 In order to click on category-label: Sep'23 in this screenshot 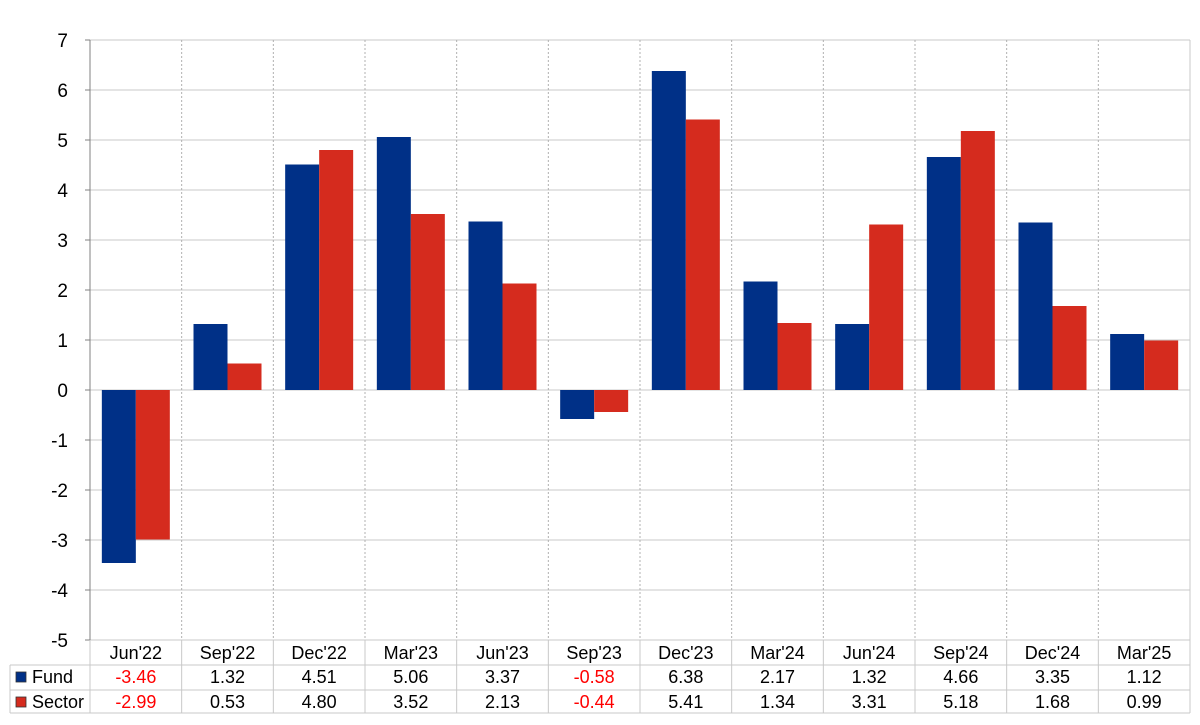, I will do `click(594, 653)`.